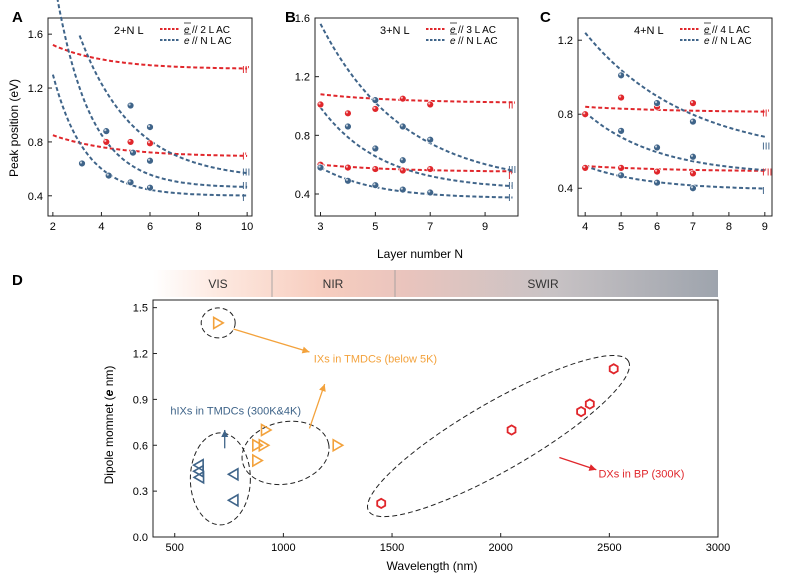  I want to click on y-tick-label: 0.4, so click(35, 197).